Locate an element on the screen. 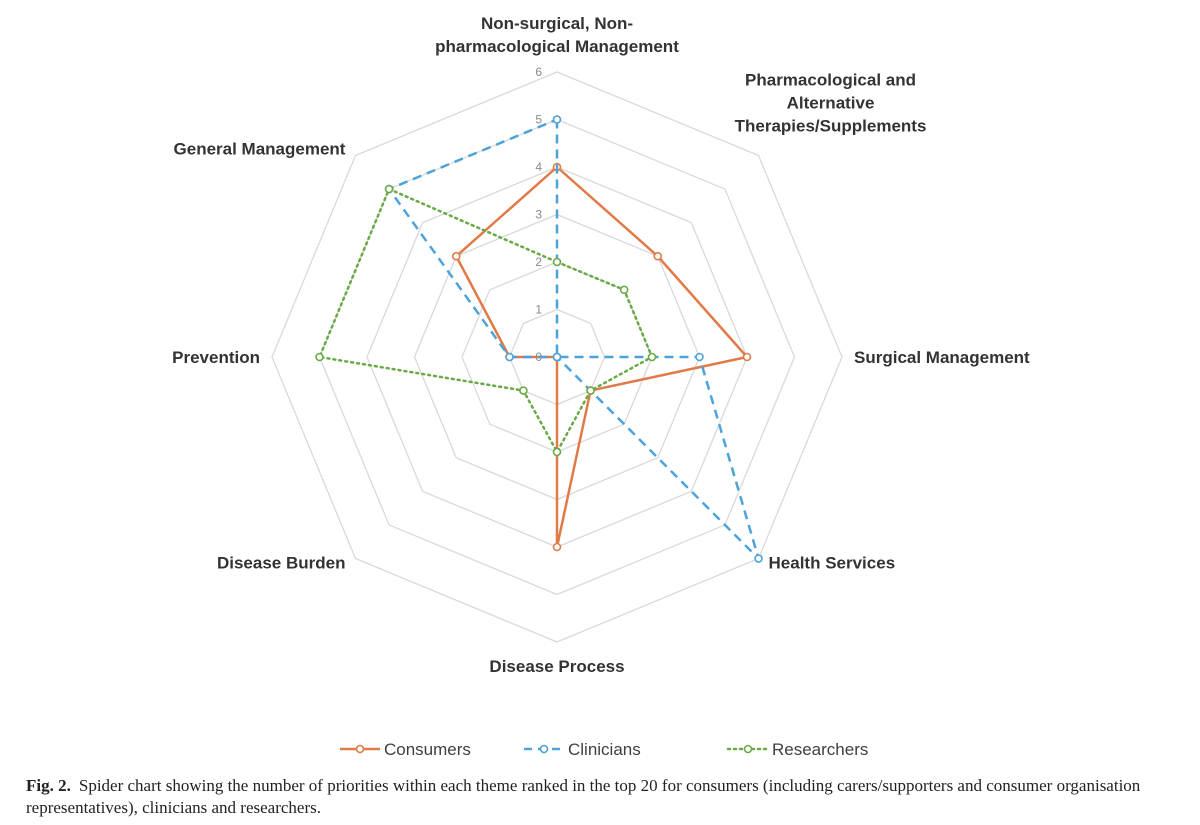  legend: Consumers Clinicians Researchers is located at coordinates (604, 749).